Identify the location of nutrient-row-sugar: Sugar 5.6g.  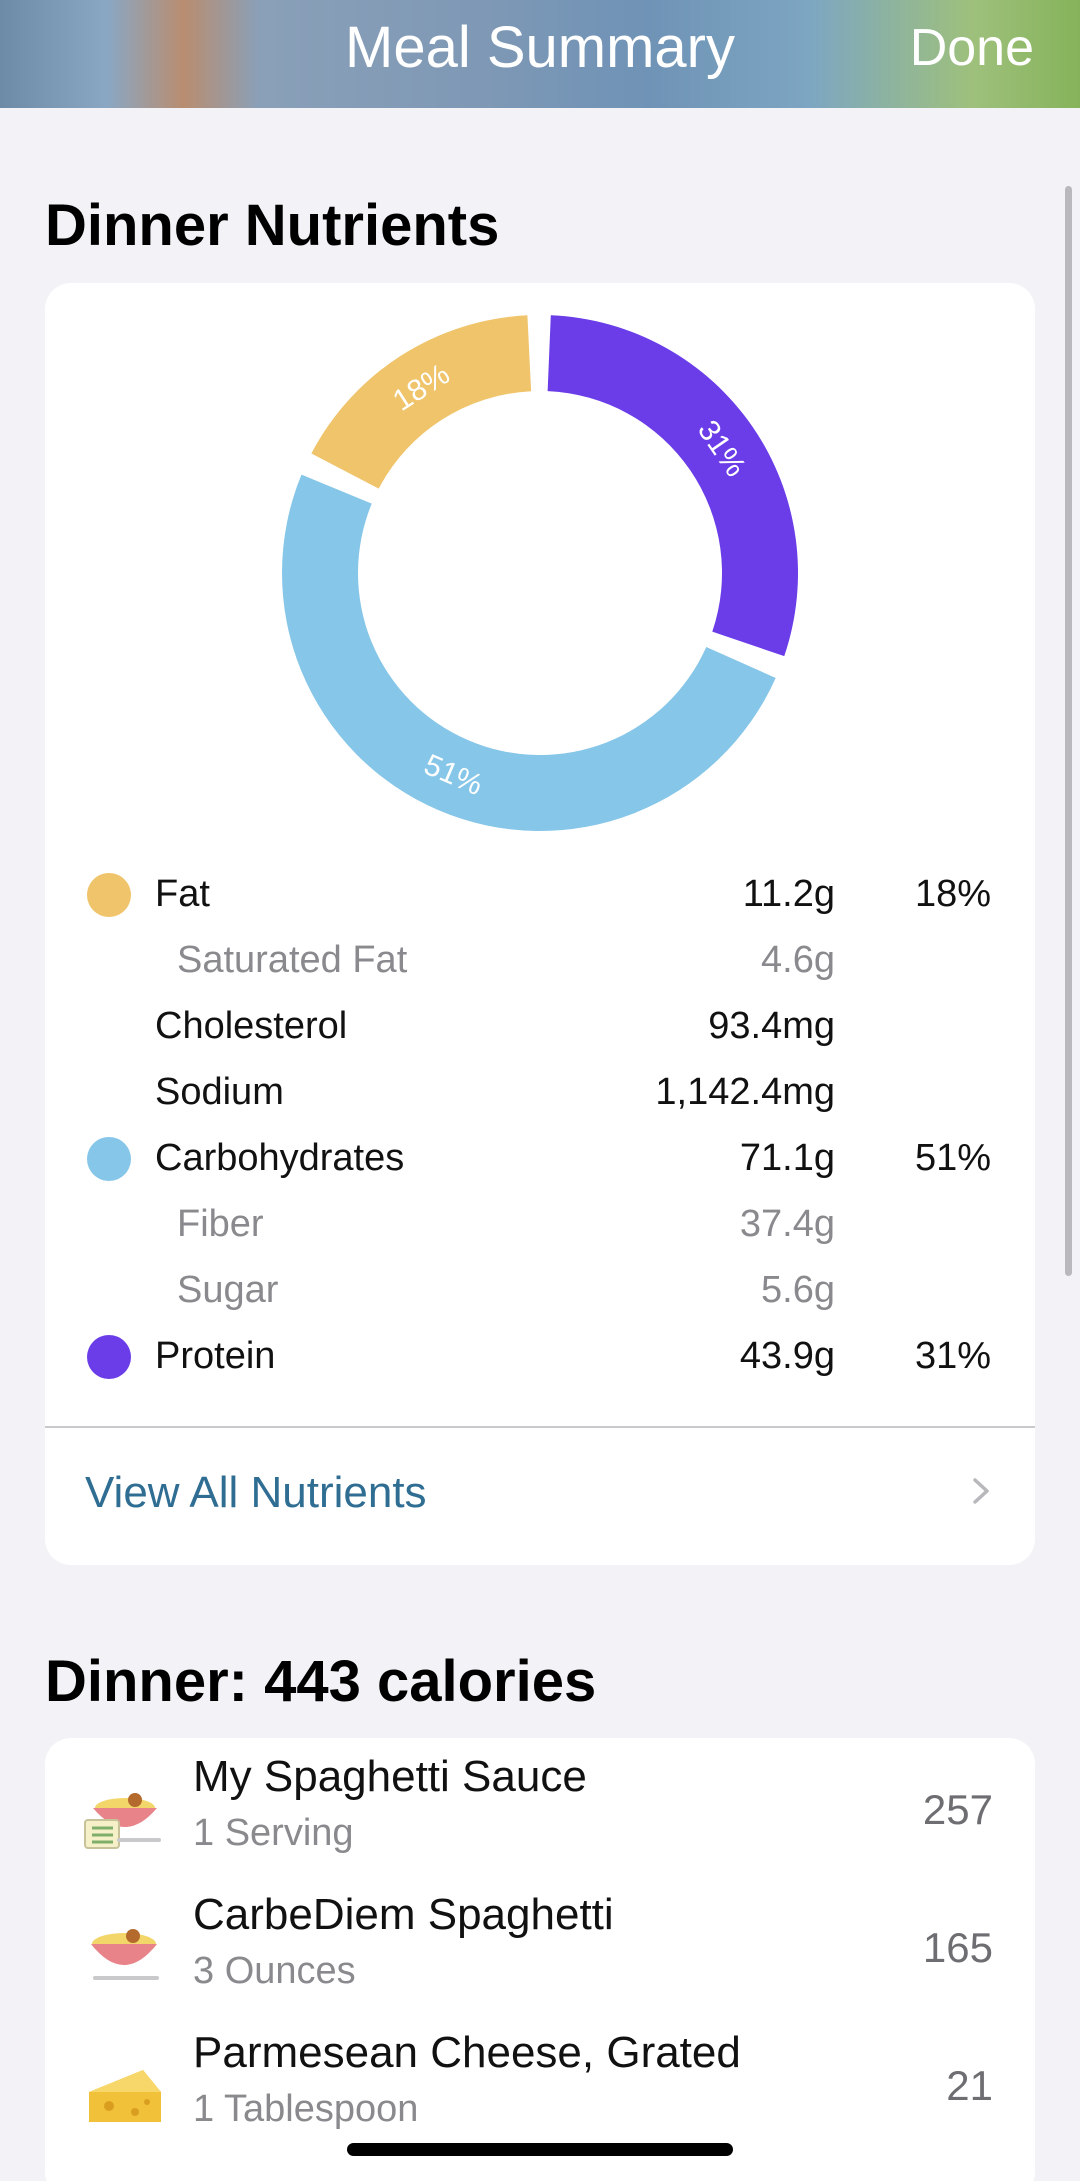
(540, 1290).